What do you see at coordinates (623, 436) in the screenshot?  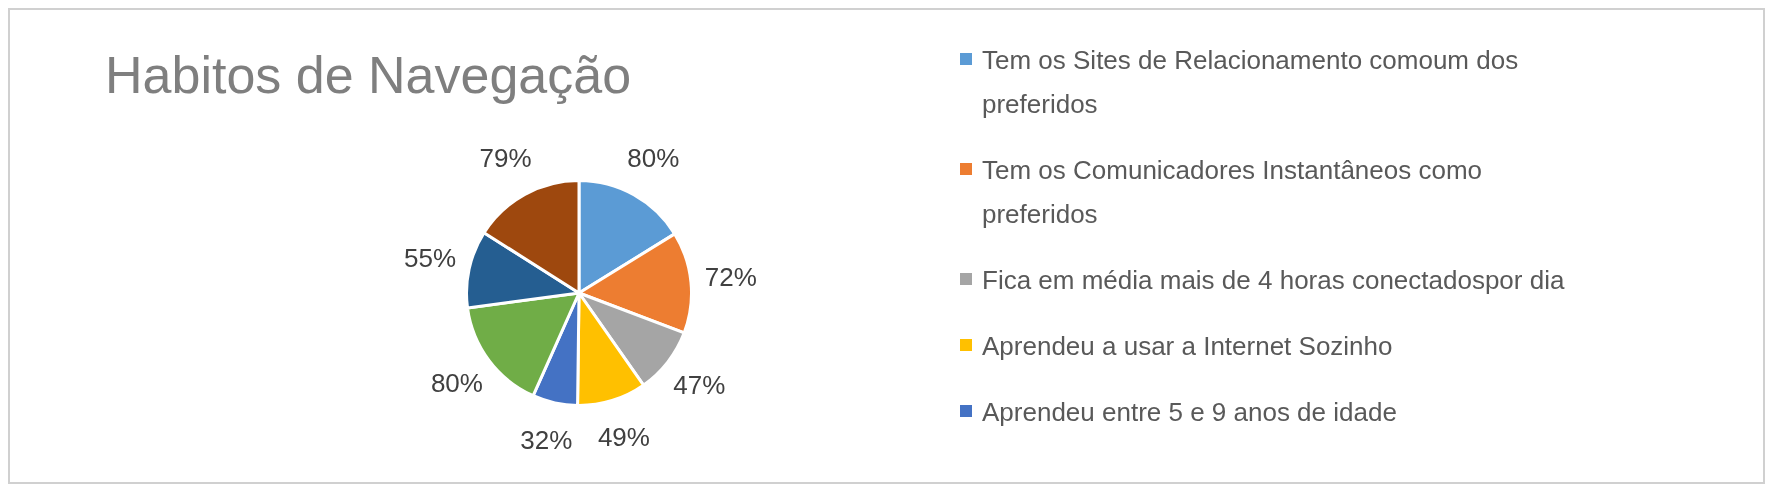 I see `data-label: 49%` at bounding box center [623, 436].